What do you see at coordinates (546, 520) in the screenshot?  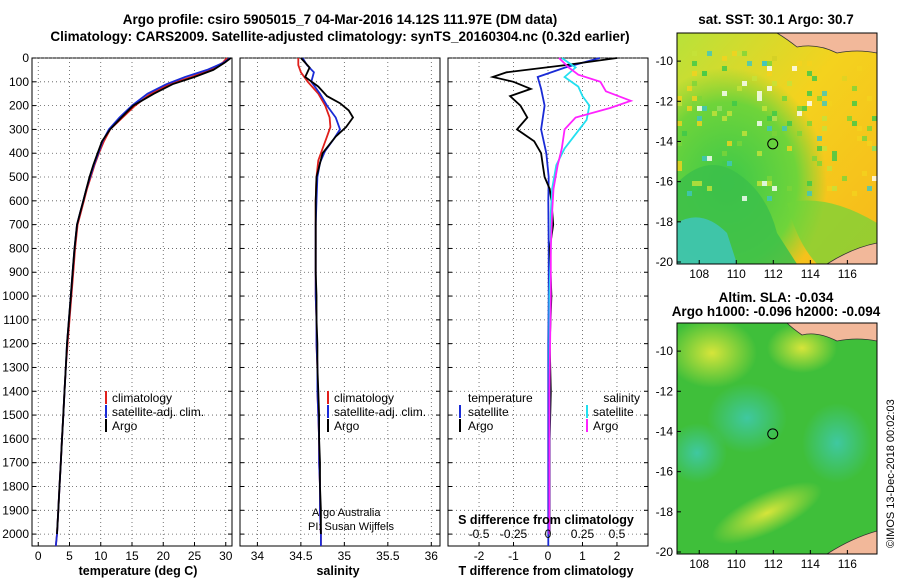 I see `s-difference-xlabel: S difference from climatology` at bounding box center [546, 520].